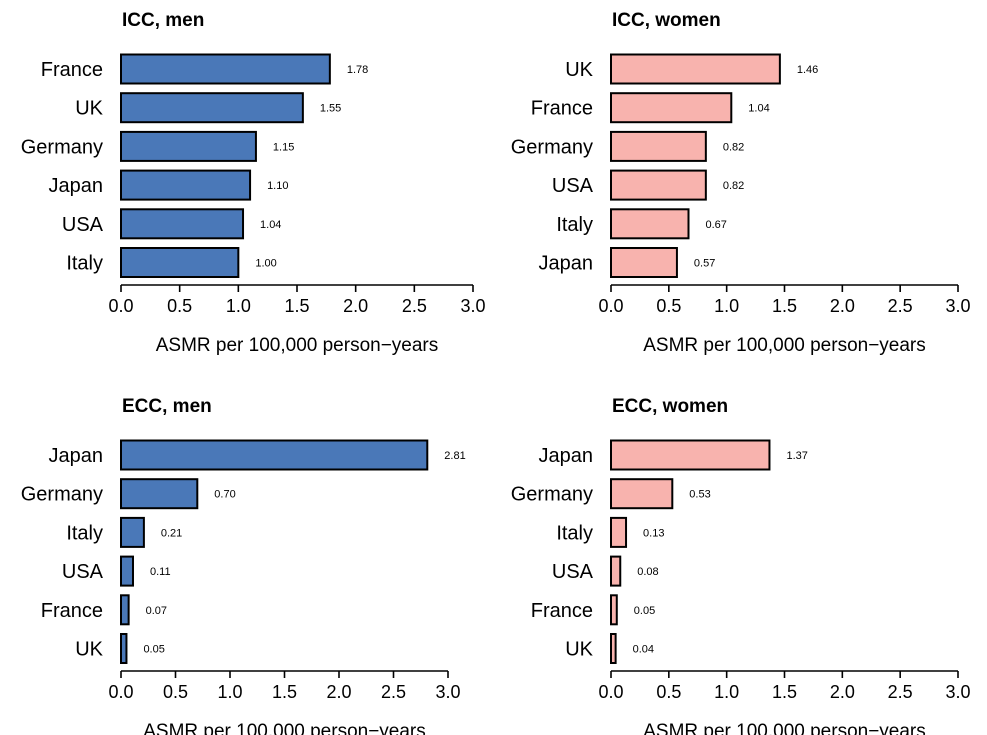 The height and width of the screenshot is (735, 987). What do you see at coordinates (167, 406) in the screenshot?
I see `chart-title: ECC, men` at bounding box center [167, 406].